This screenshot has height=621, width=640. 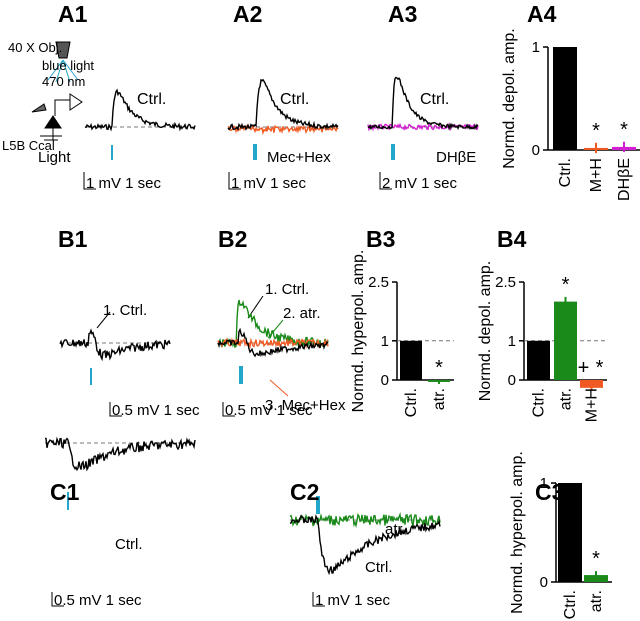 I want to click on panel-label: B4, so click(x=512, y=239).